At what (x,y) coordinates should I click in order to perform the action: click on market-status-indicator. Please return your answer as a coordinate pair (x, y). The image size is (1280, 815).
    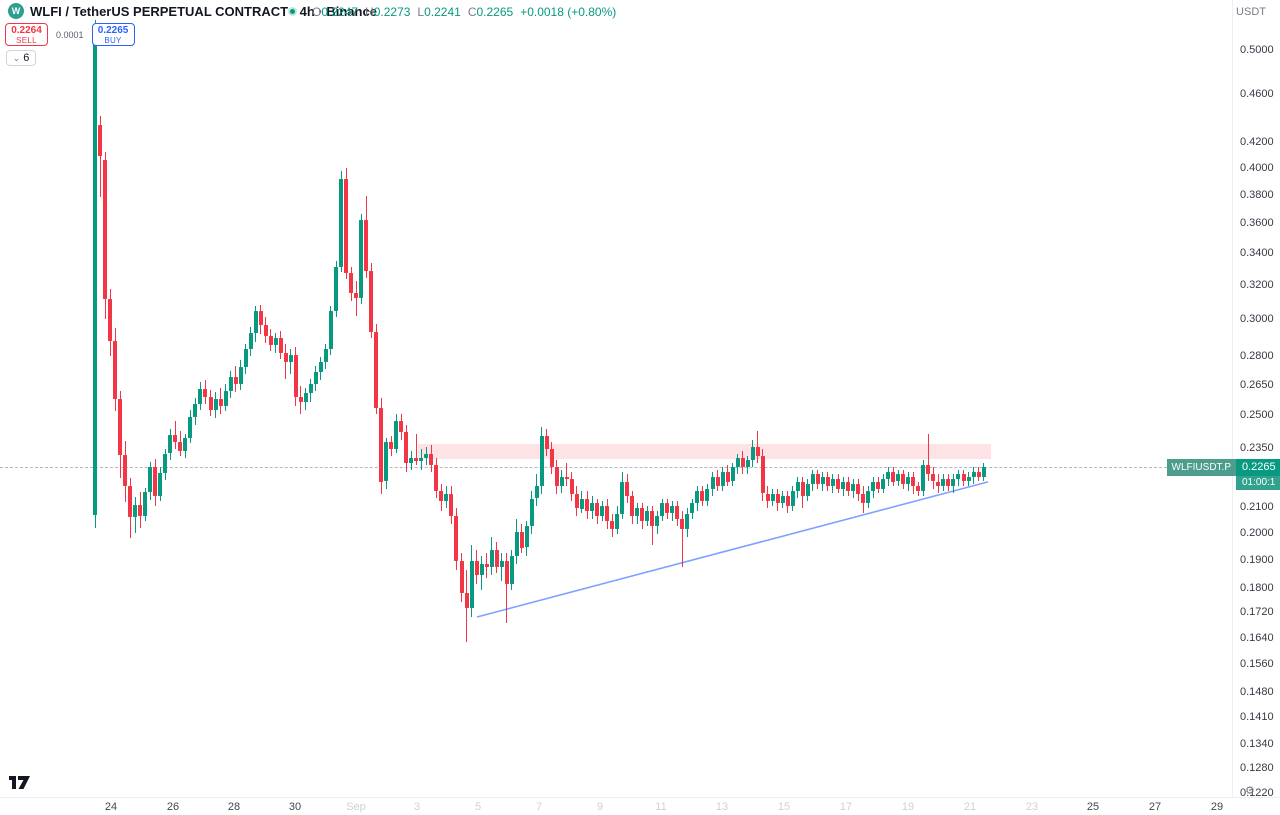
    Looking at the image, I should click on (292, 11).